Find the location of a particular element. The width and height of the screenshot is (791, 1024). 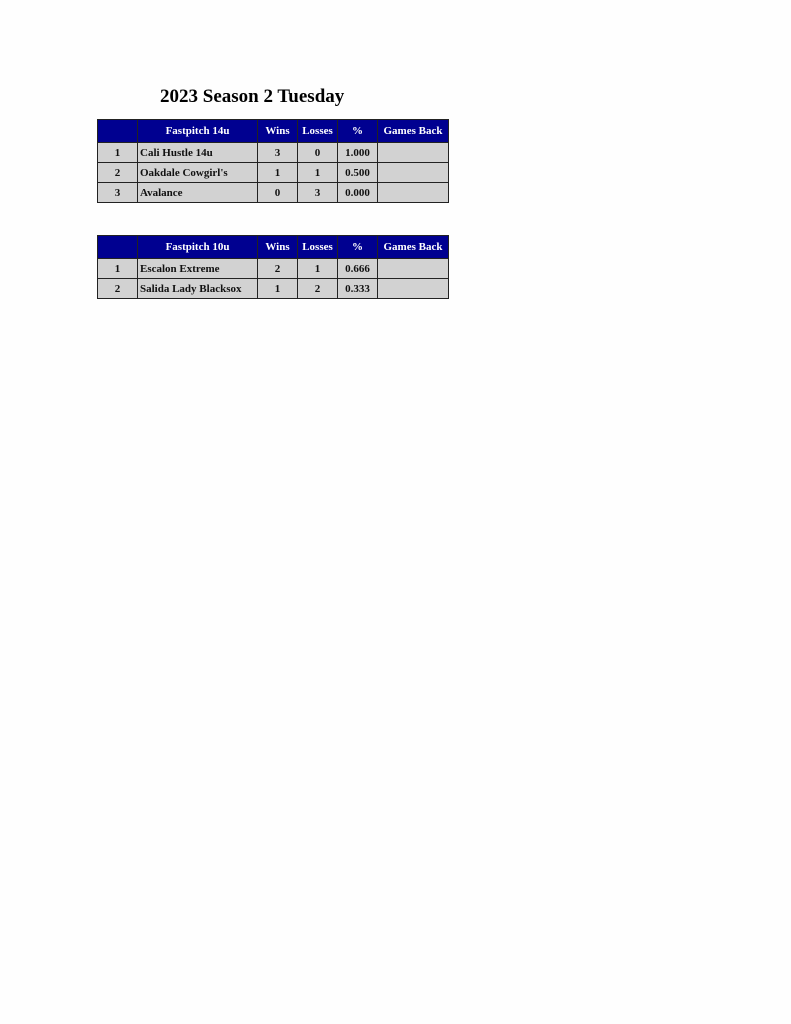

header-row: Fastpitch 10u Wins Losses% Games Back is located at coordinates (273, 247).